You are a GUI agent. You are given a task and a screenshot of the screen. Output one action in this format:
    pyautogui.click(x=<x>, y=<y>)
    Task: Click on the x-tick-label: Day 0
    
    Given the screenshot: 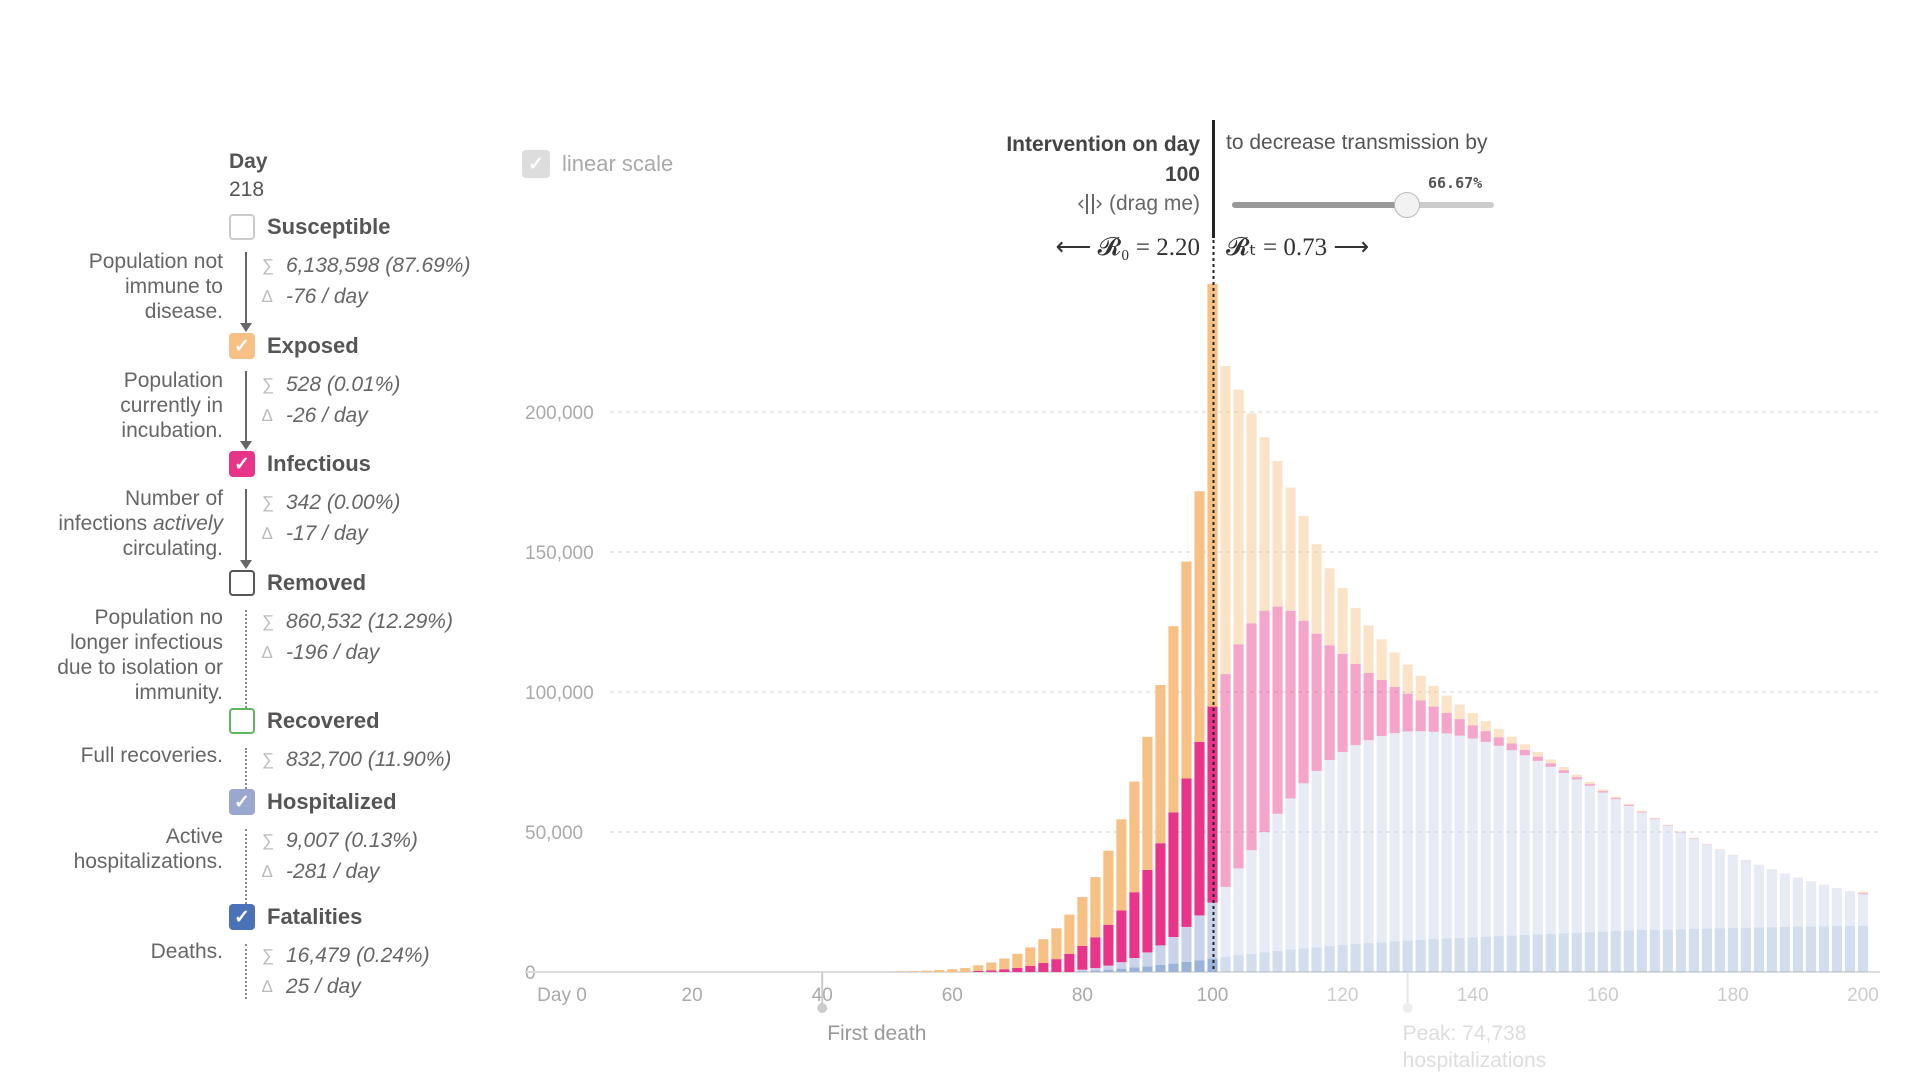 What is the action you would take?
    pyautogui.click(x=562, y=995)
    